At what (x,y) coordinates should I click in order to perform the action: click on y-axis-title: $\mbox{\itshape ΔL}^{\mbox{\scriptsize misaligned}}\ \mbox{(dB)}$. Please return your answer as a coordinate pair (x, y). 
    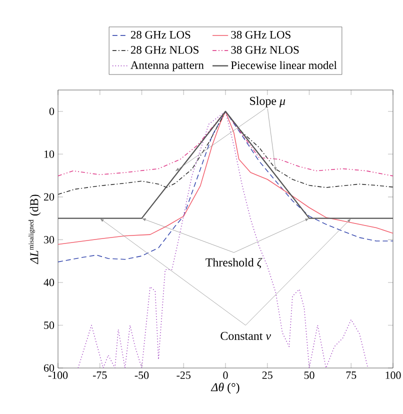
    Looking at the image, I should click on (34, 229).